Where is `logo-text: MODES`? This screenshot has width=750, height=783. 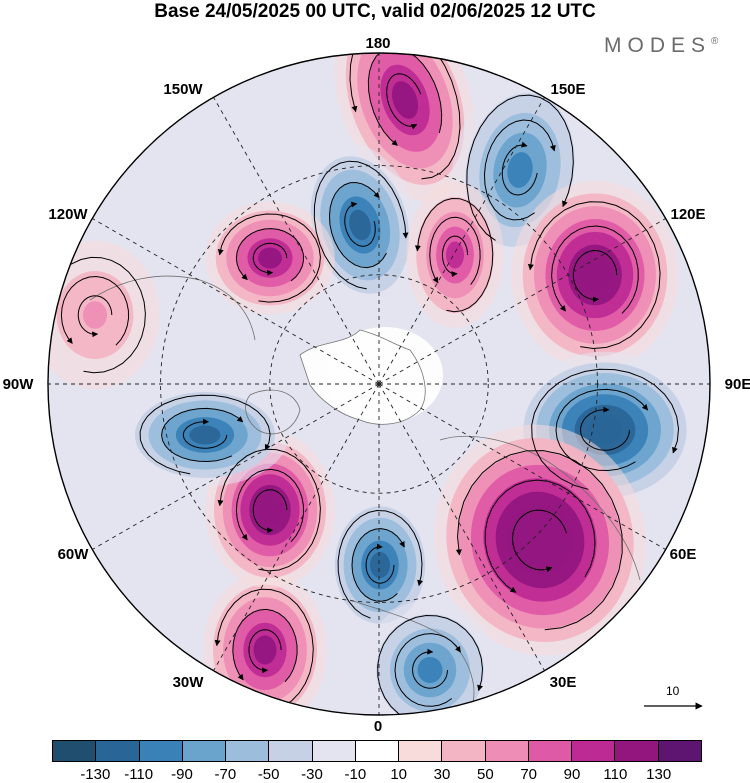 logo-text: MODES is located at coordinates (658, 45).